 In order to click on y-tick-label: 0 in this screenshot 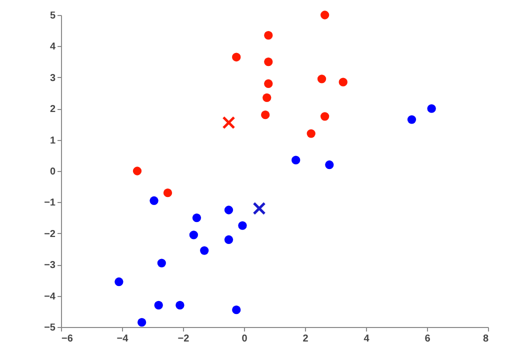, I will do `click(53, 172)`.